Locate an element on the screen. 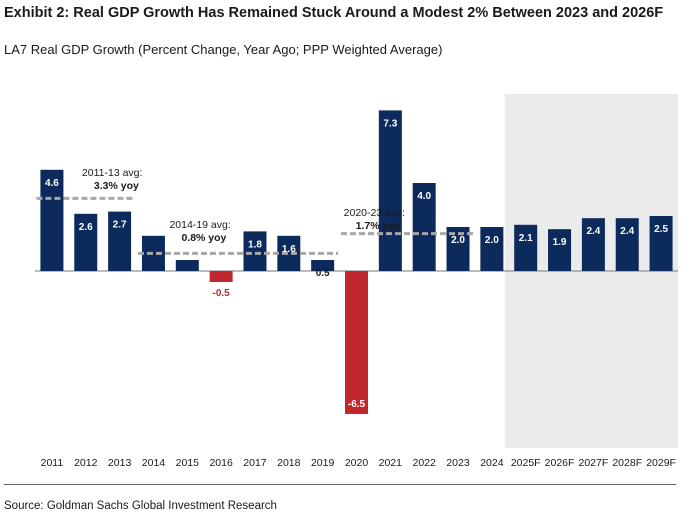 The image size is (700, 518). data-label-2011: 4.6 is located at coordinates (52, 183).